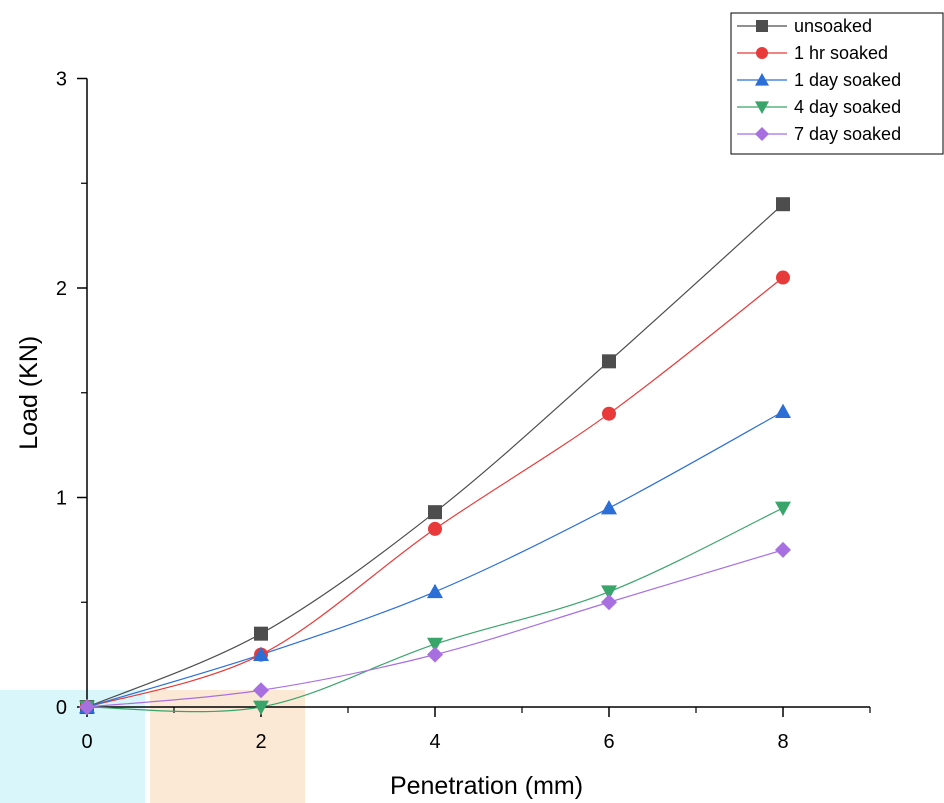  Describe the element at coordinates (61, 708) in the screenshot. I see `y-tick-label: 0` at that location.